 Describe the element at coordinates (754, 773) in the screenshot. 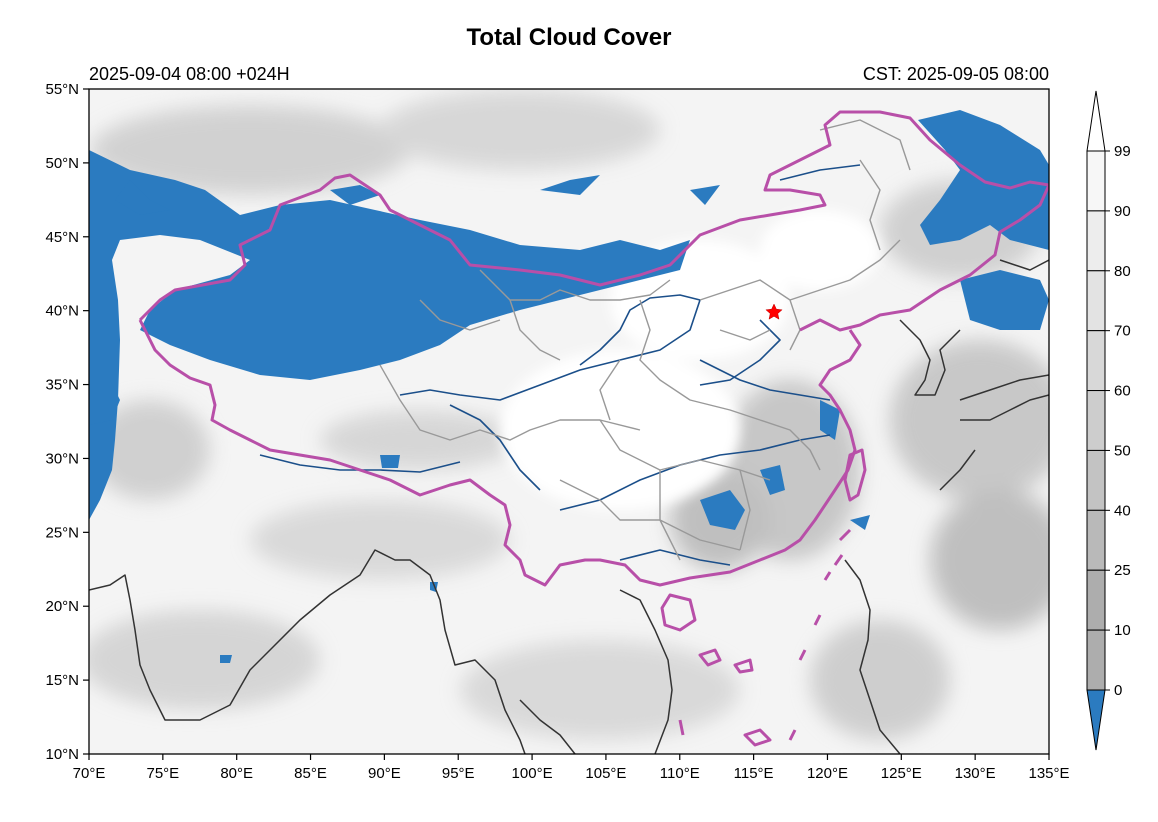

I see `lon-tick-label: 115°E` at that location.